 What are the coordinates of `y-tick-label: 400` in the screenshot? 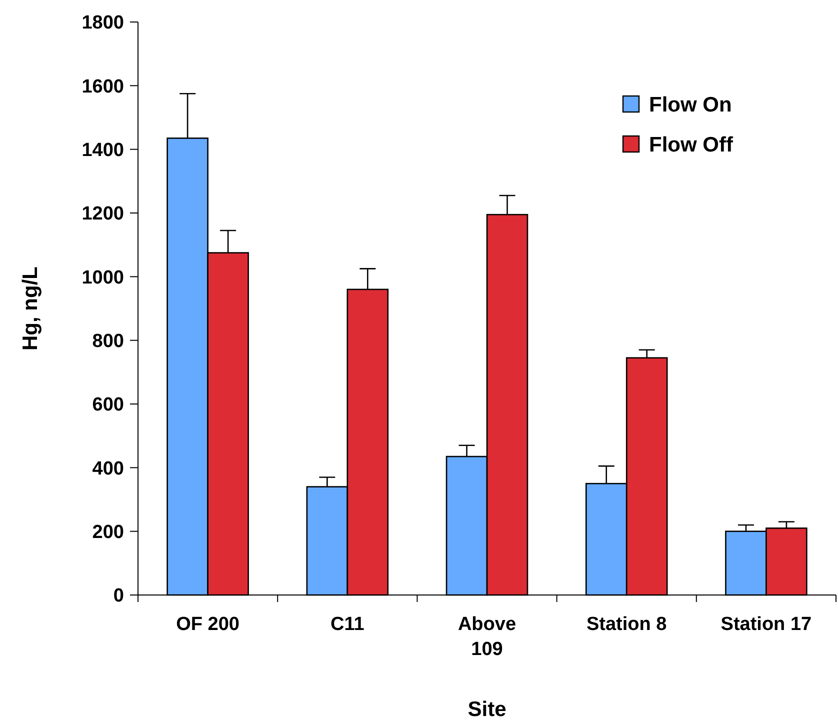 It's located at (108, 469).